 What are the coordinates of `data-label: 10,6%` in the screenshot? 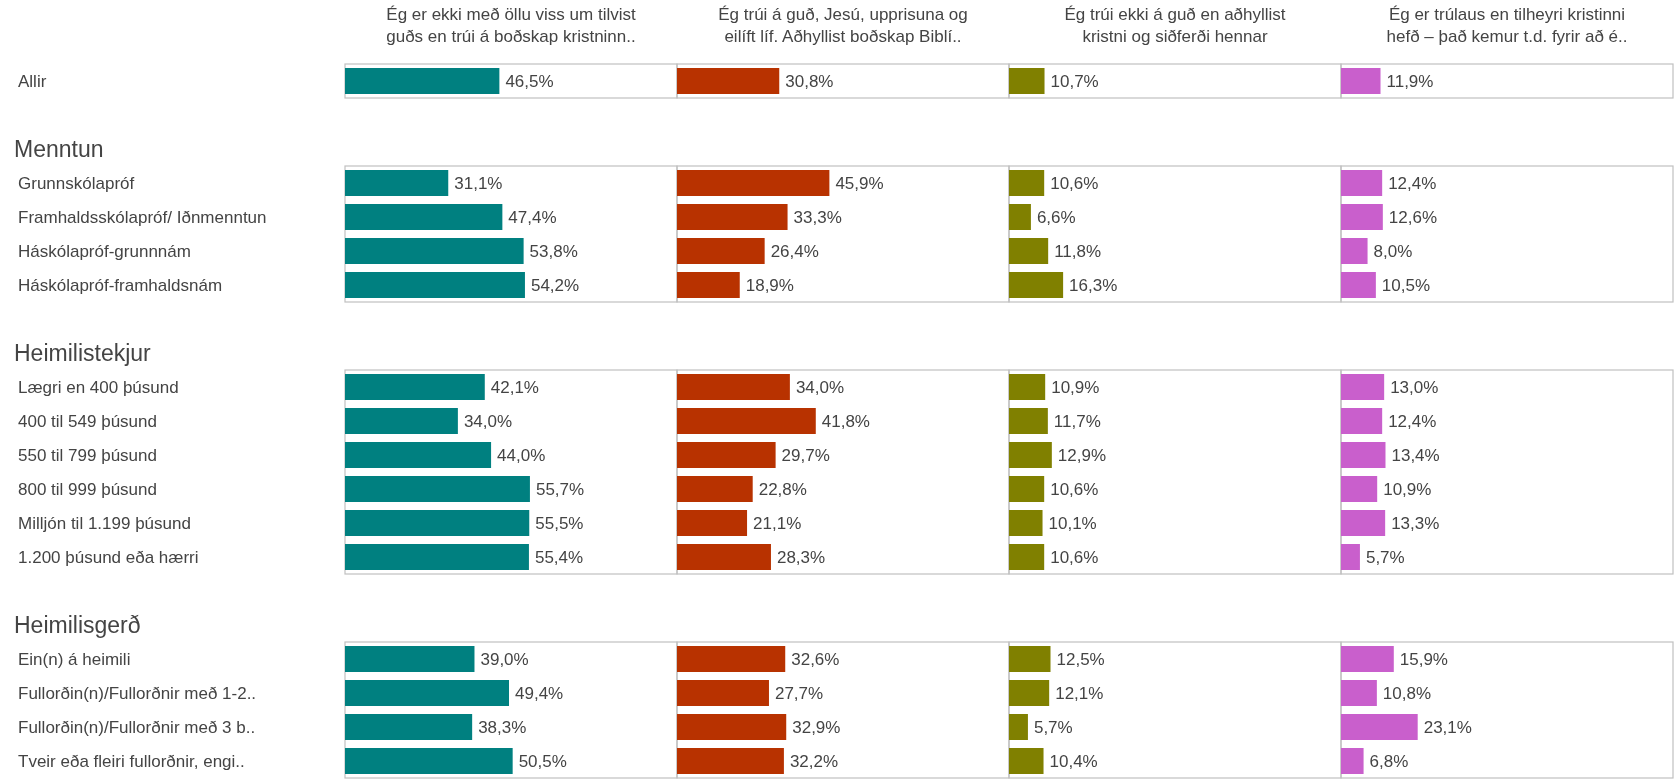 It's located at (1074, 557).